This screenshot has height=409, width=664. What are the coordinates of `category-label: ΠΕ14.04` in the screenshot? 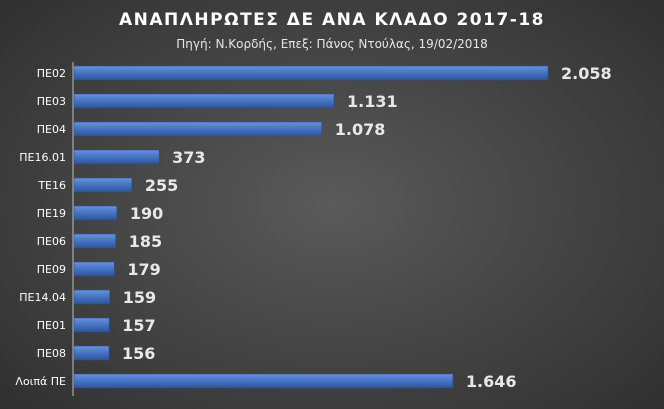 It's located at (42, 297).